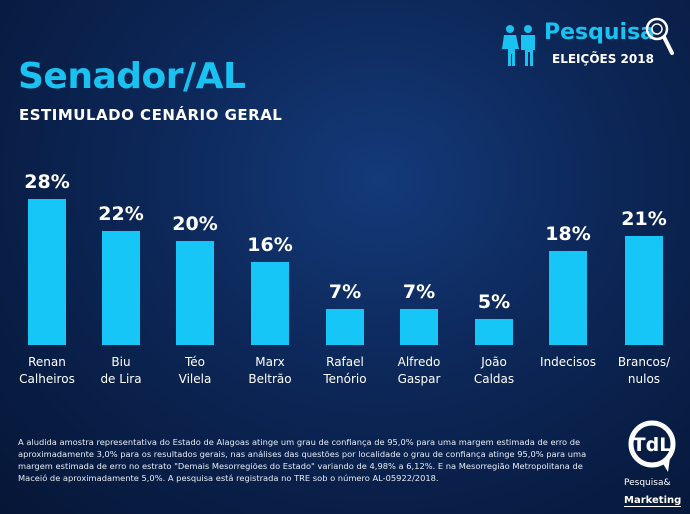 The image size is (690, 514). I want to click on chart-title: Senador/AL, so click(132, 76).